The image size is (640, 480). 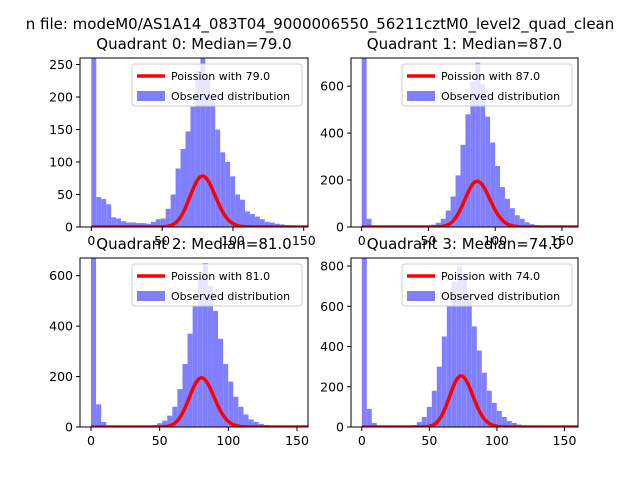 What do you see at coordinates (65, 194) in the screenshot?
I see `y-tick-label: 50` at bounding box center [65, 194].